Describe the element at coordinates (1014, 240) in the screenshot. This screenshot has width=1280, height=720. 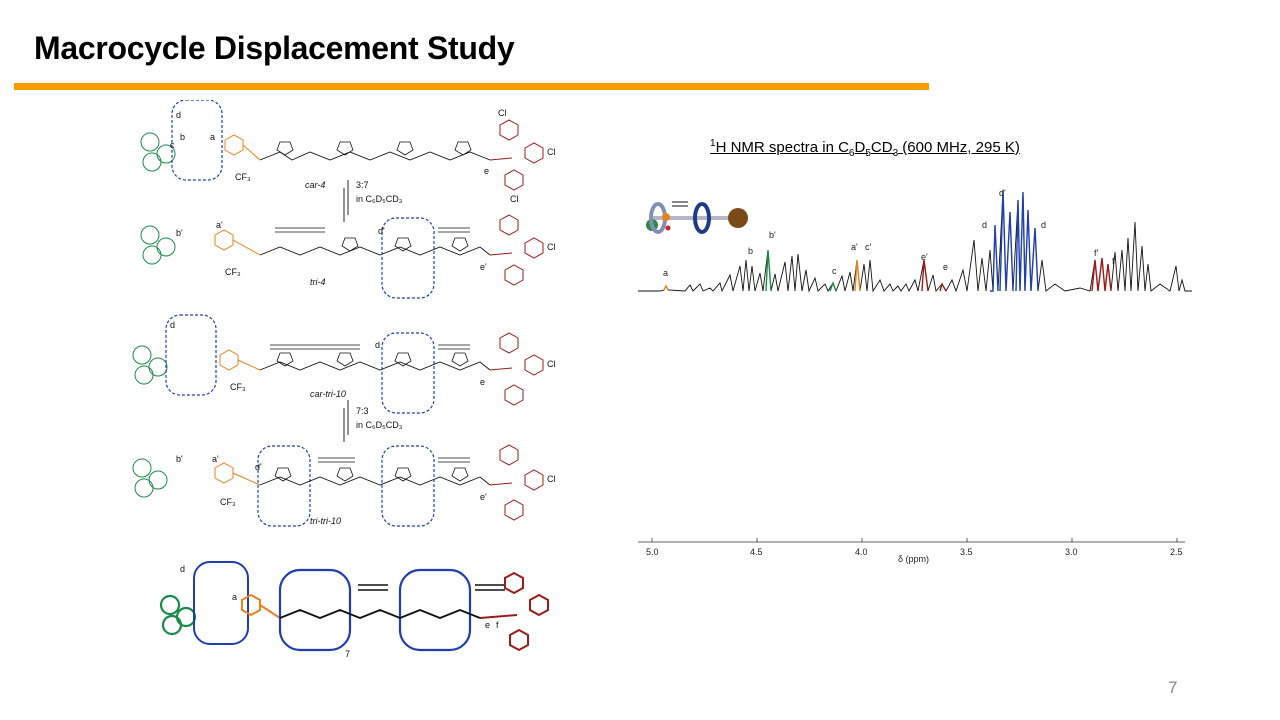
I see `highlight-d-peaks` at that location.